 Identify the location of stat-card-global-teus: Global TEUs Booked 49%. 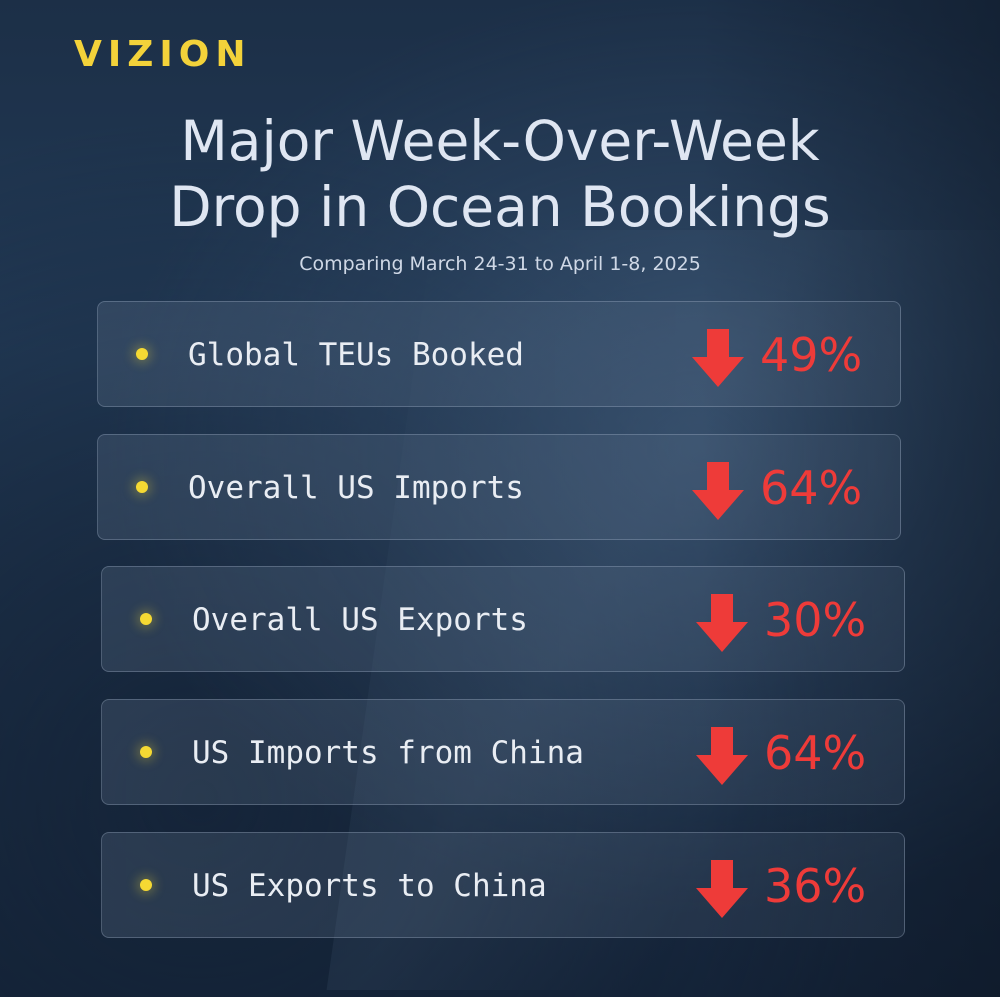
(499, 354).